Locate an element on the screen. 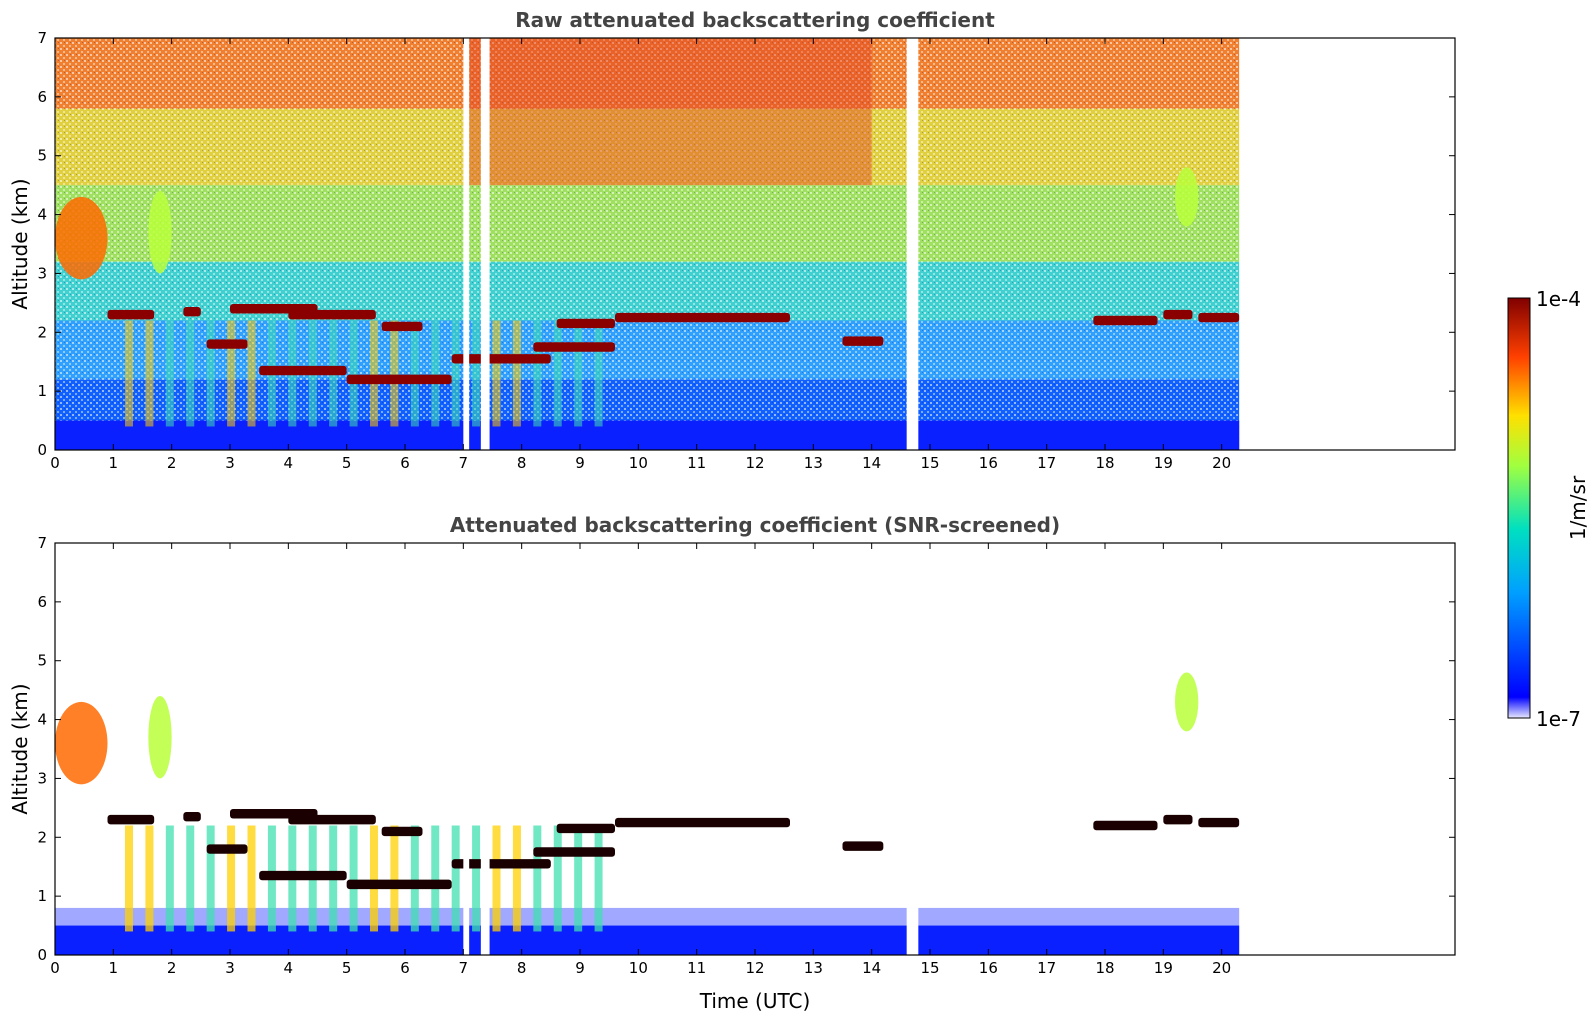 This screenshot has width=1595, height=1020. y-tick-label: 0 is located at coordinates (42, 955).